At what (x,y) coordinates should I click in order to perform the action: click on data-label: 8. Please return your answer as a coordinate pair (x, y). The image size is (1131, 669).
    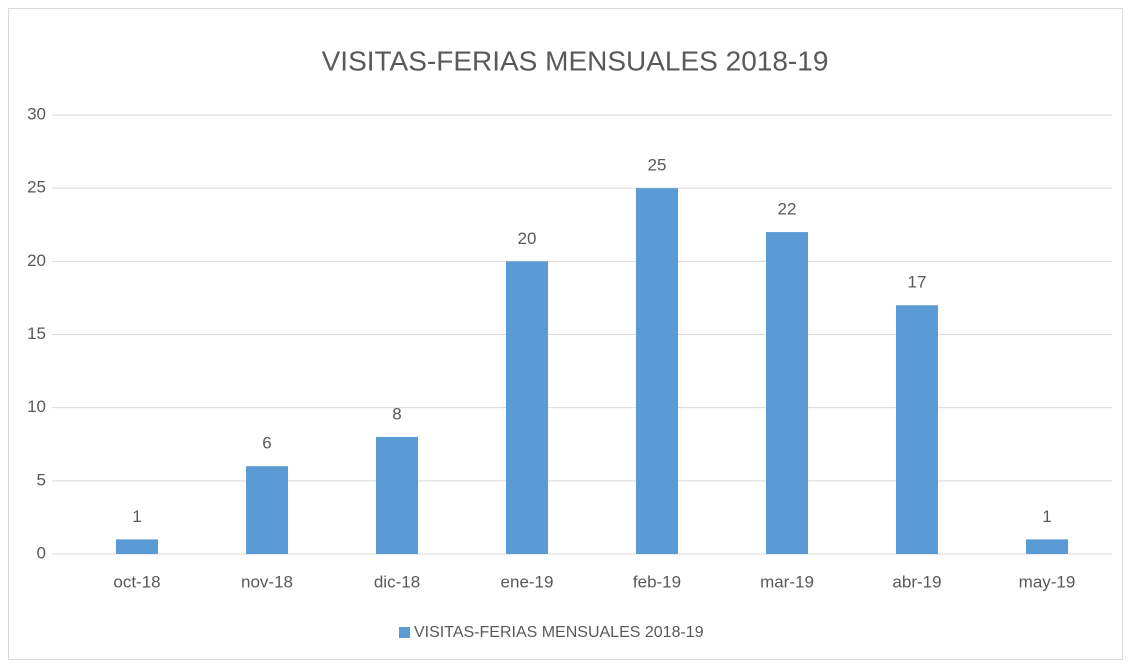
    Looking at the image, I should click on (396, 413).